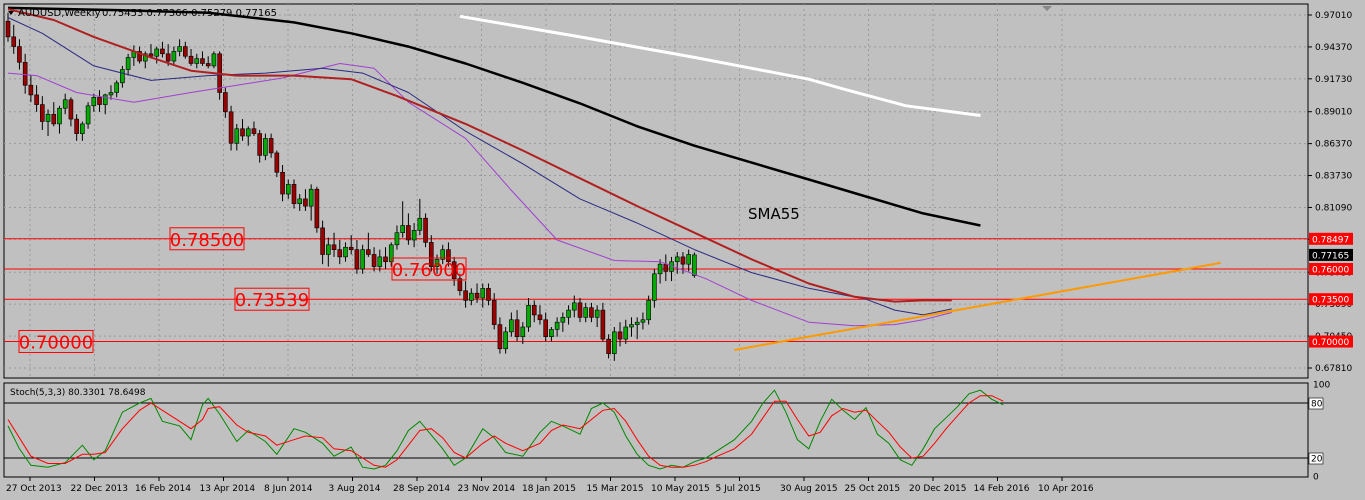 This screenshot has width=1365, height=500. What do you see at coordinates (11, 13) in the screenshot?
I see `dropdown-arrow-icon` at bounding box center [11, 13].